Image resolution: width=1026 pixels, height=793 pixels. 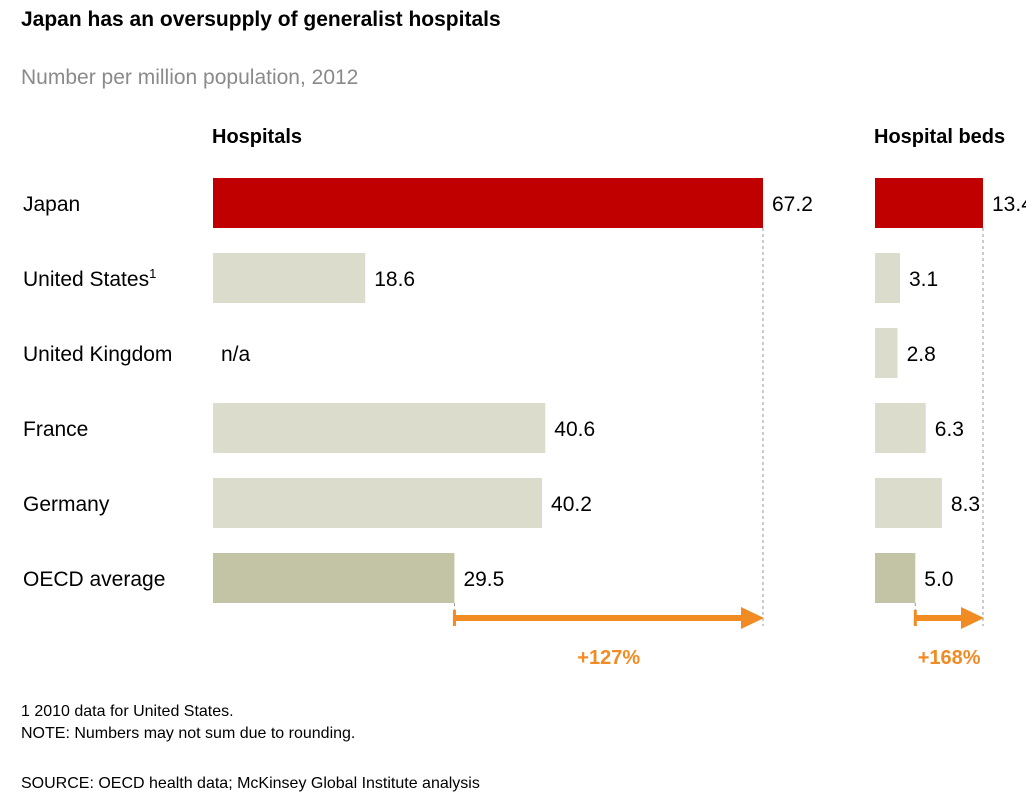 What do you see at coordinates (66, 504) in the screenshot?
I see `category-label-germany: Germany` at bounding box center [66, 504].